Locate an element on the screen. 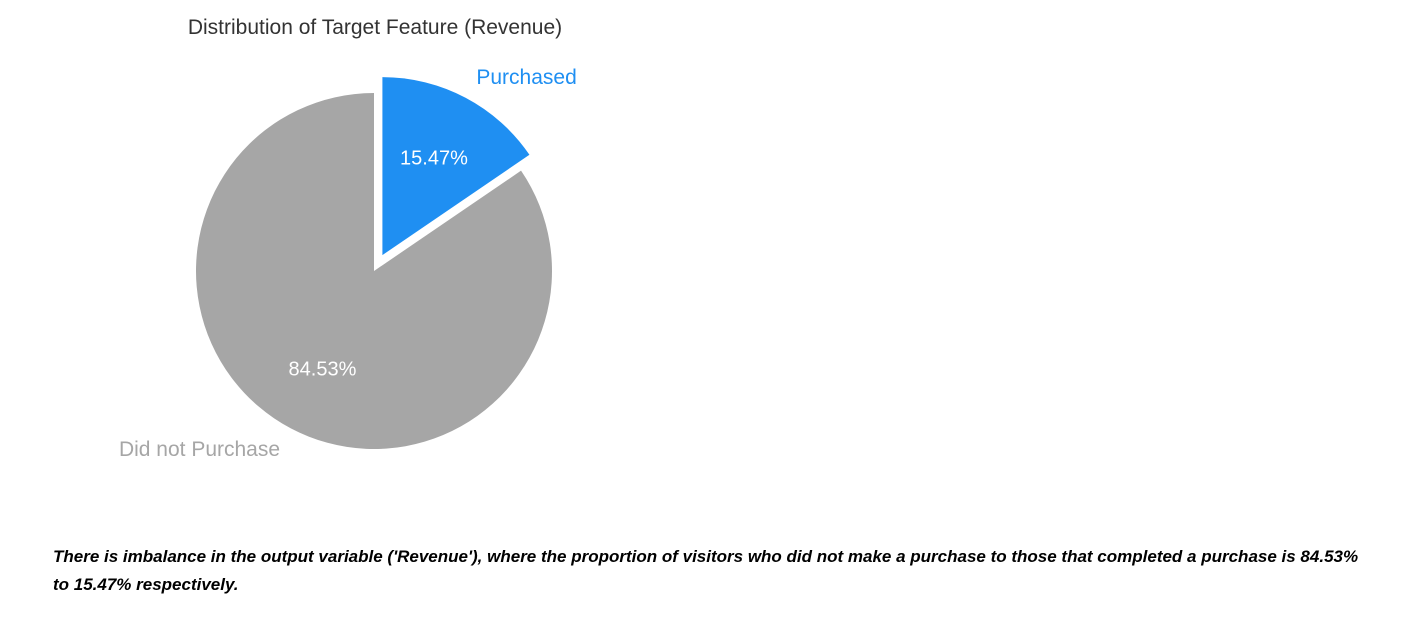  pie-slice-purchased is located at coordinates (456, 166).